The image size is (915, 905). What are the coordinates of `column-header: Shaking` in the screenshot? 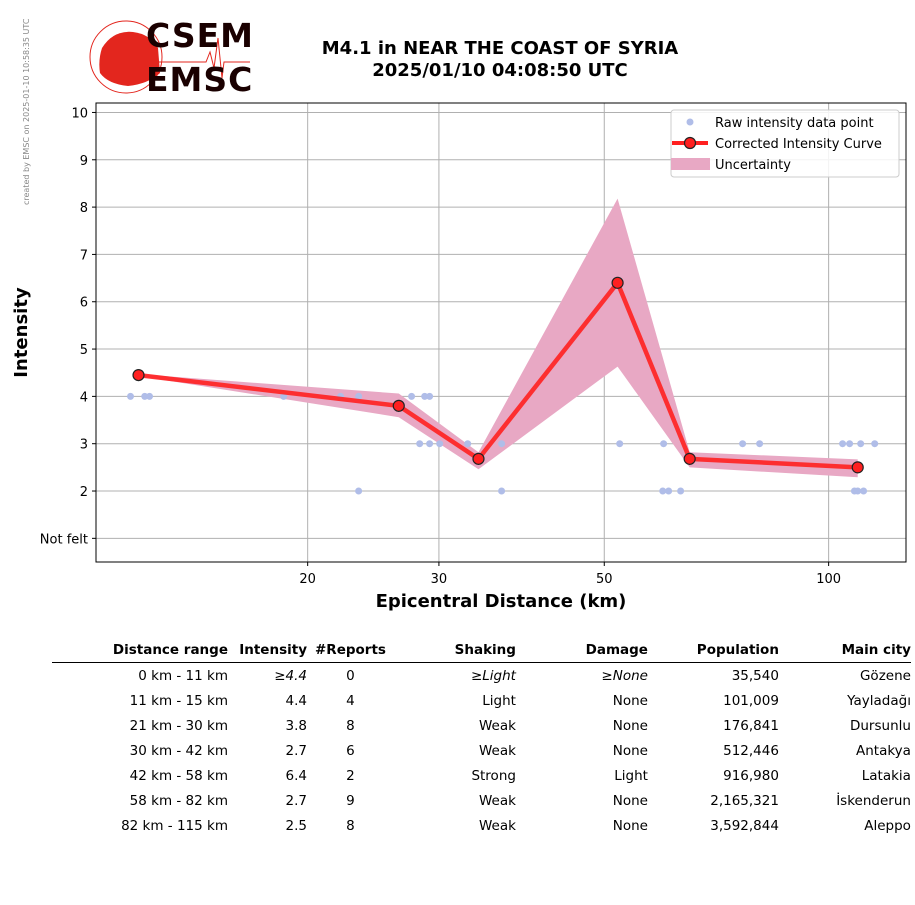 It's located at (450, 651).